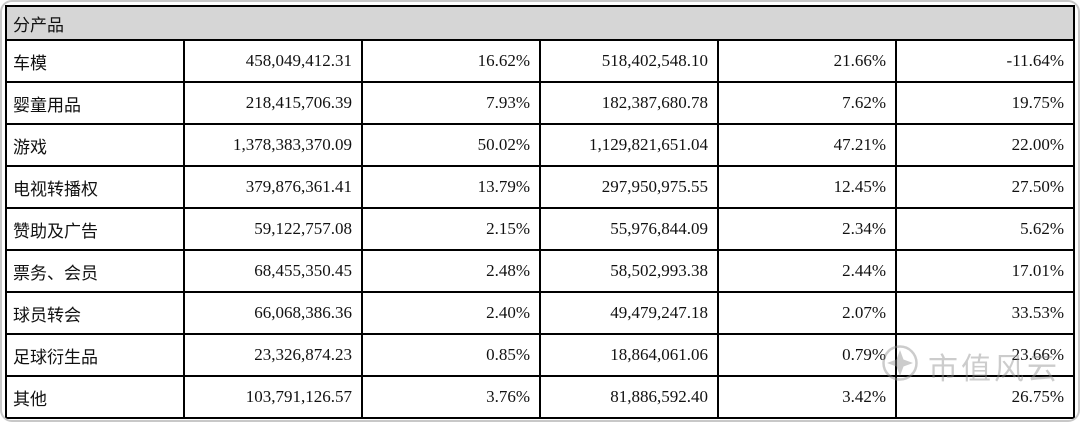  Describe the element at coordinates (985, 313) in the screenshot. I see `yoy-growth-cell: 33.53%` at that location.